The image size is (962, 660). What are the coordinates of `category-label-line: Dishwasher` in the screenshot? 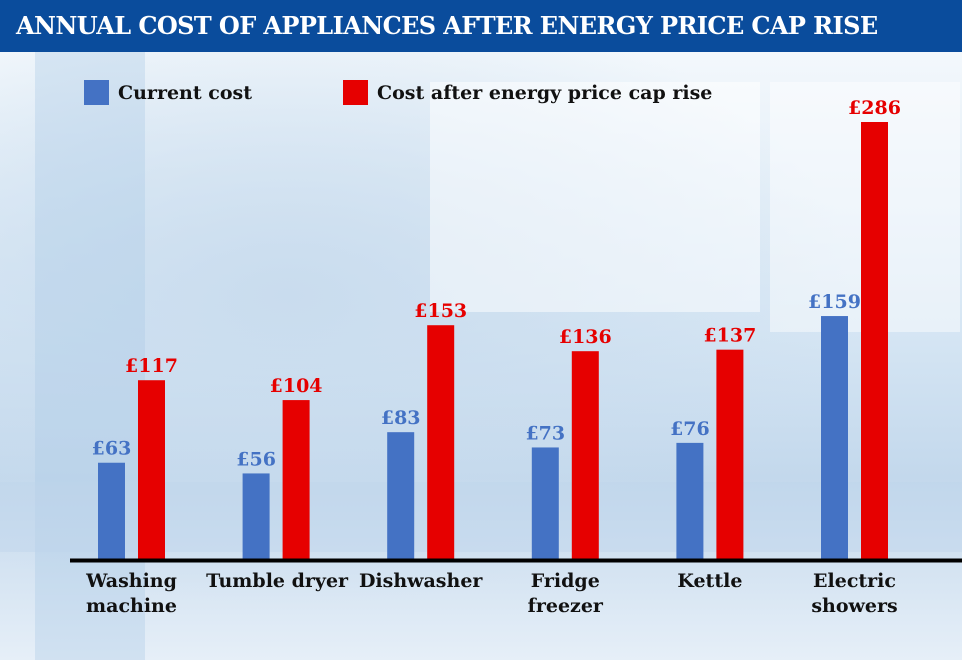 It's located at (420, 581).